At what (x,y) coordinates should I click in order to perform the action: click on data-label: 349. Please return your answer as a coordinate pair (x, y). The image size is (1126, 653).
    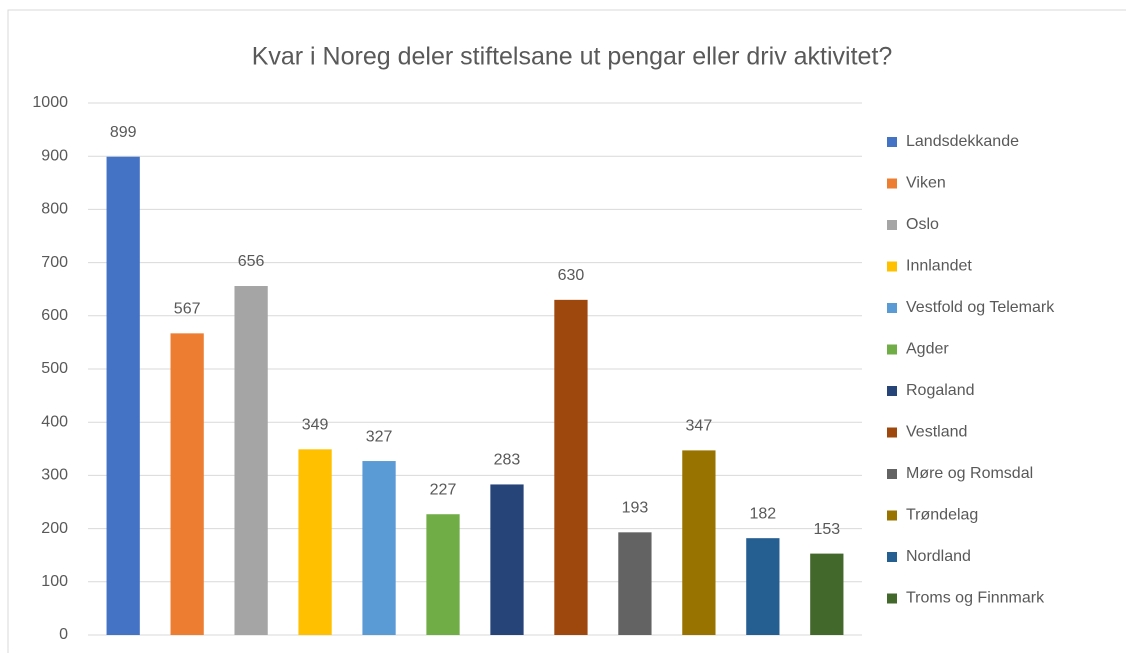
    Looking at the image, I should click on (315, 425).